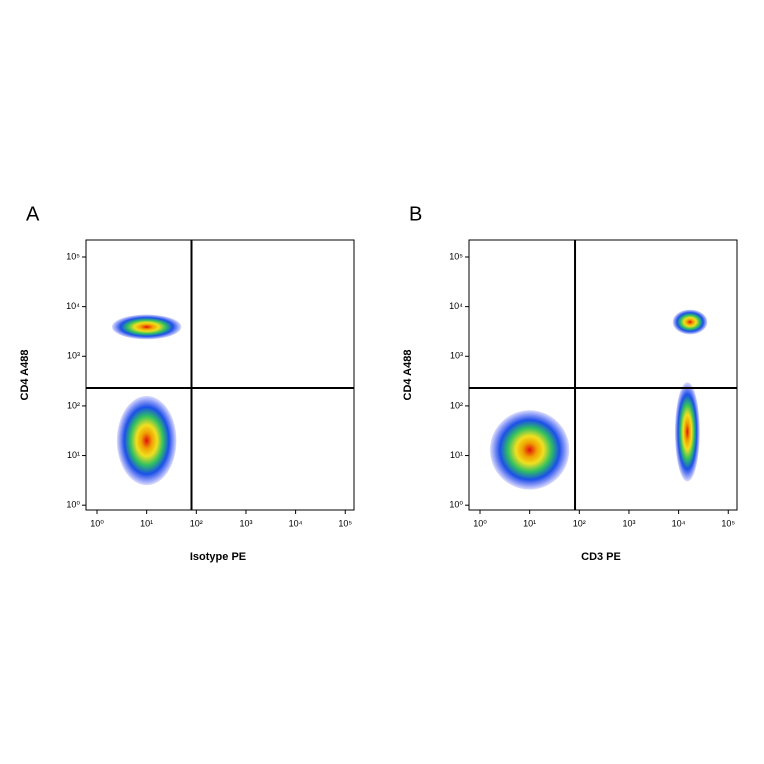 This screenshot has height=764, width=764. I want to click on x-axis-label: Isotype PE, so click(218, 557).